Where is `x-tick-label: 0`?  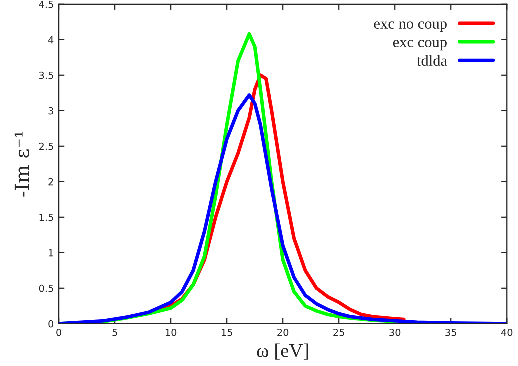
x-tick-label: 0 is located at coordinates (59, 332).